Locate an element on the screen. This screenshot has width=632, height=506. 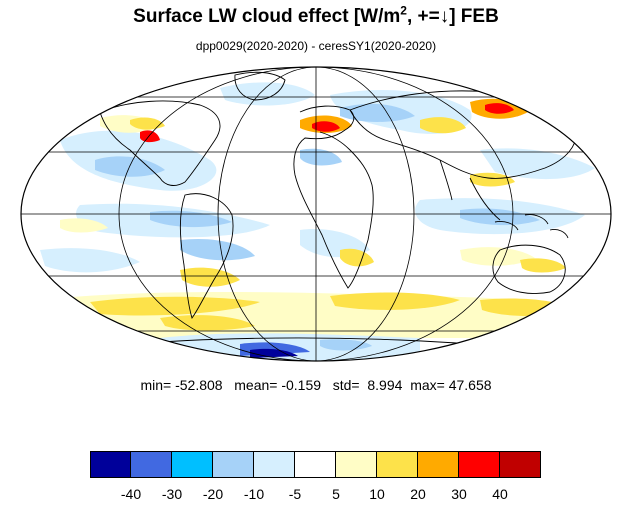
plot-subtitle: dpp0029(2020-2020) - ceresSY1(2020-2020) is located at coordinates (316, 46).